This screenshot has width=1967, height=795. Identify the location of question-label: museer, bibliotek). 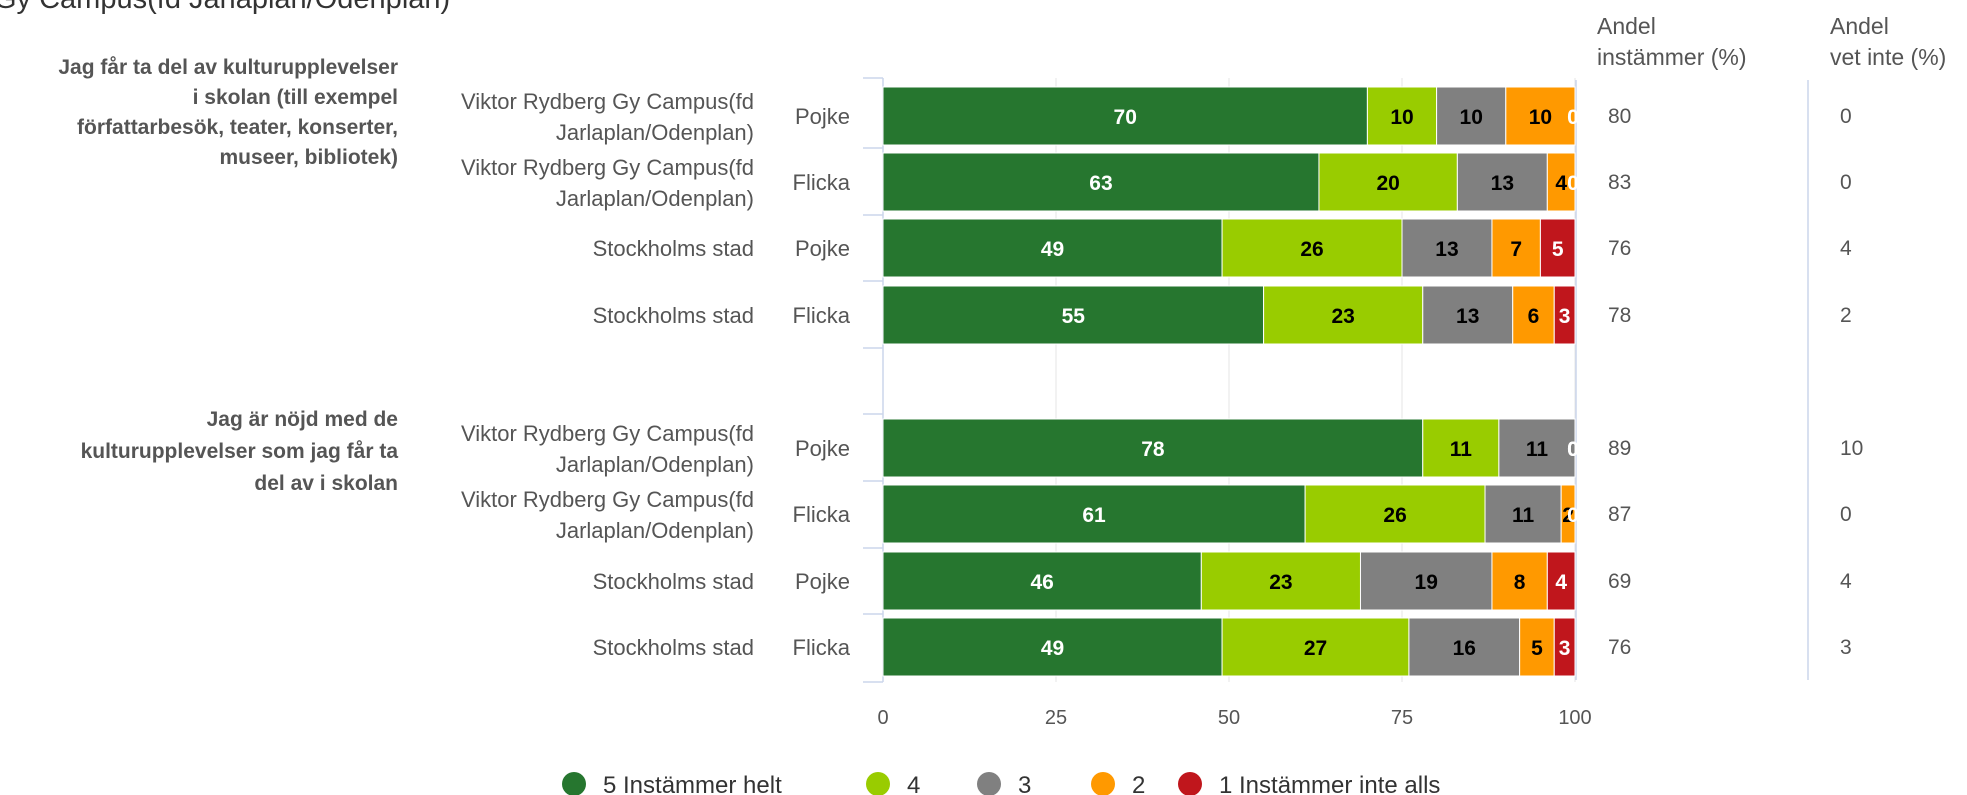
(308, 157).